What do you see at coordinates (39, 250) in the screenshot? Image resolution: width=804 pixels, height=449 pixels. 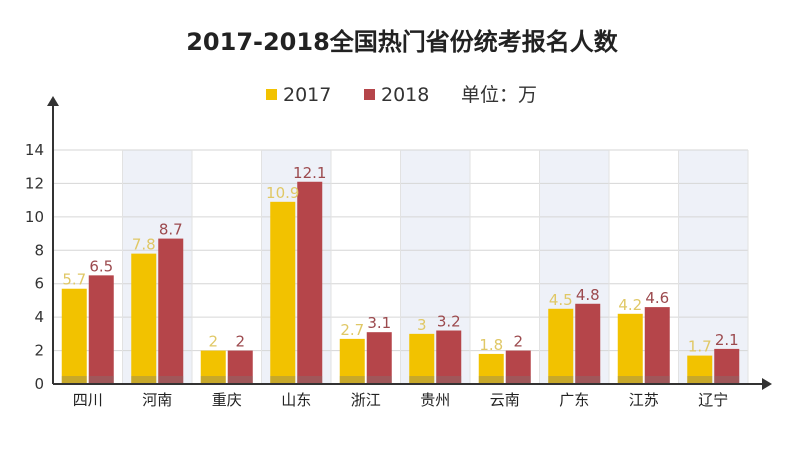 I see `y-tick-label: 8` at bounding box center [39, 250].